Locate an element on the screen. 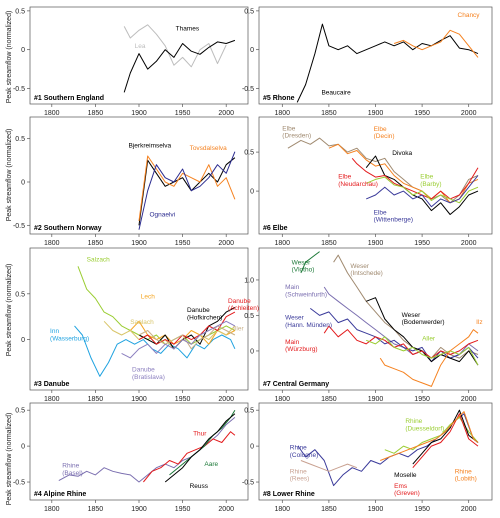 The width and height of the screenshot is (500, 518). series-label-weser-bodenwerder: Weser (Bodenwerder) is located at coordinates (423, 319).